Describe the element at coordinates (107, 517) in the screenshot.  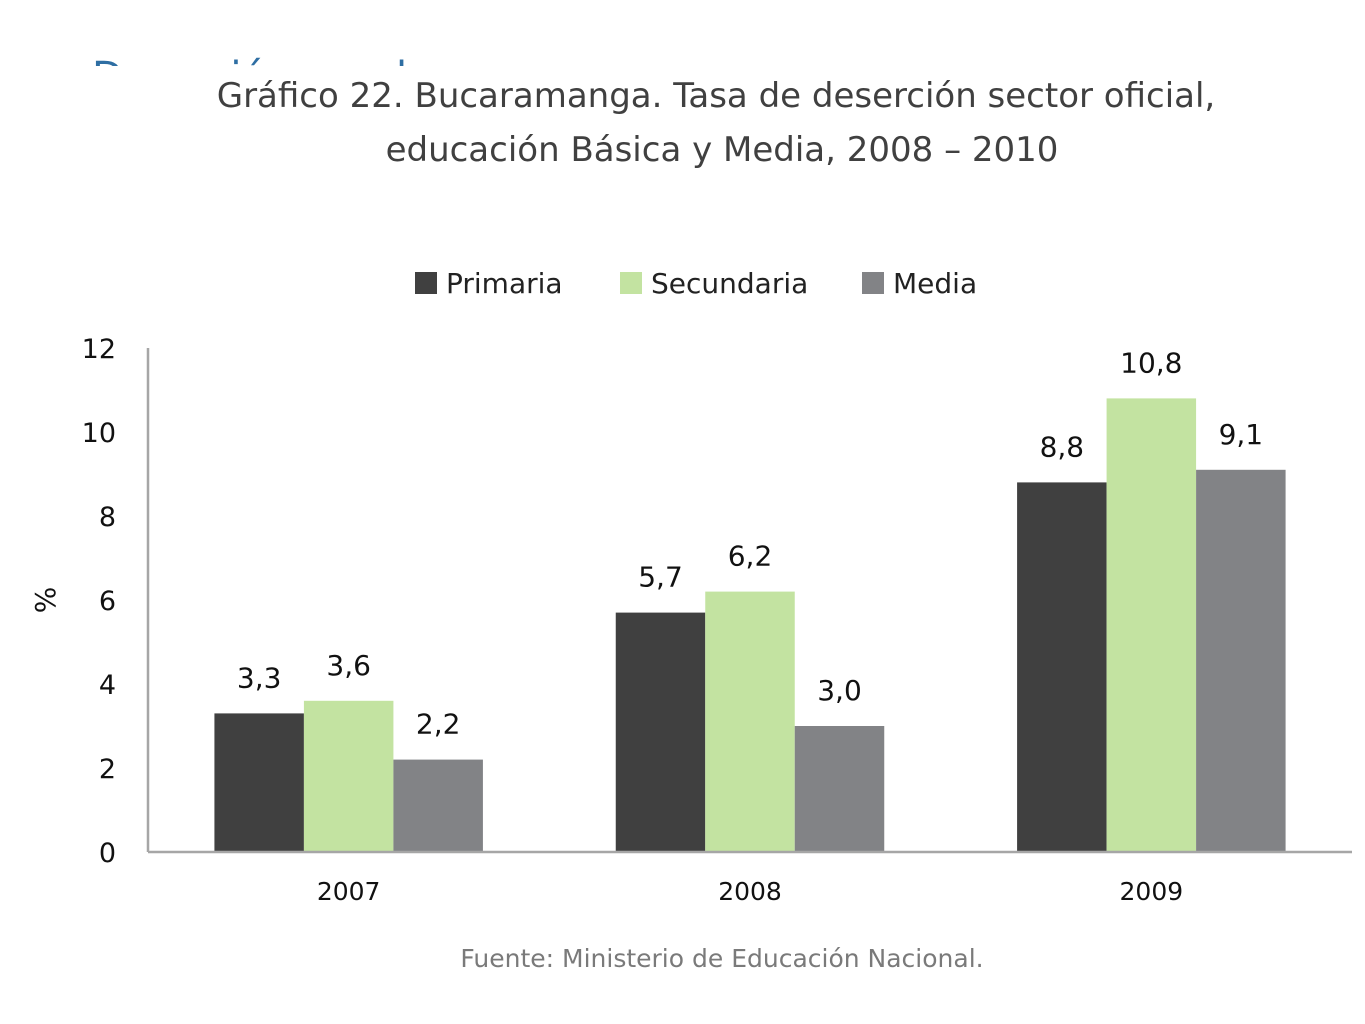
I see `y-tick-label: 8` at that location.